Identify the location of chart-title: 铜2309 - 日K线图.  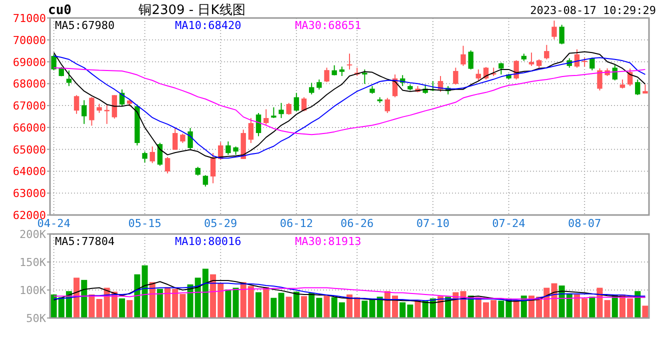
(192, 10).